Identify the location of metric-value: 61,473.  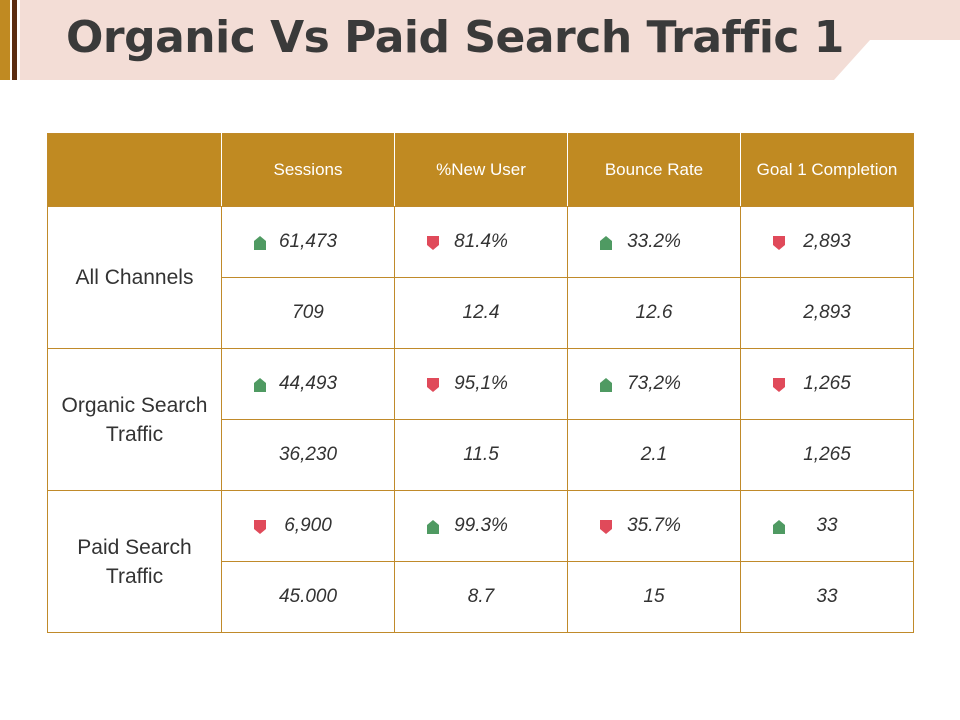
(308, 241).